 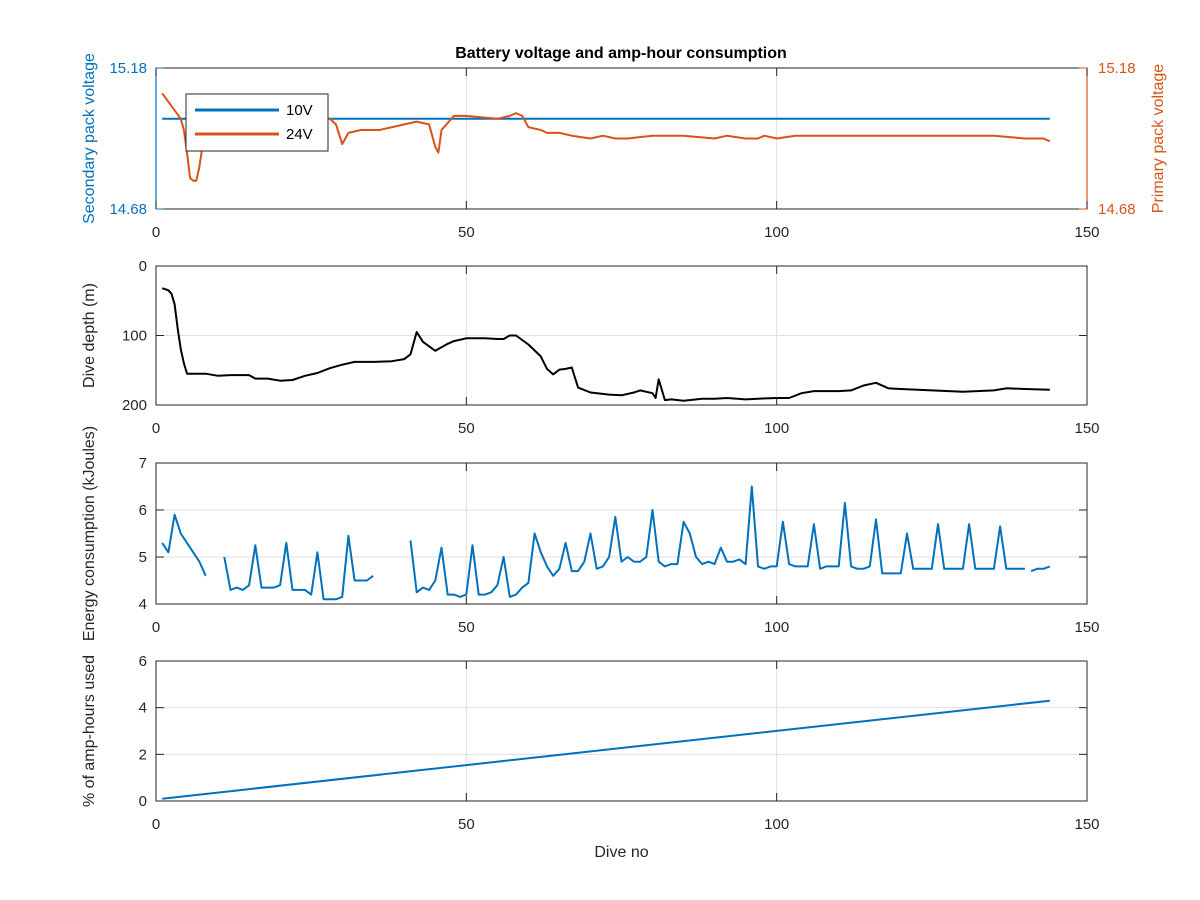 I want to click on y-tick-label: 15.18, so click(x=128, y=68).